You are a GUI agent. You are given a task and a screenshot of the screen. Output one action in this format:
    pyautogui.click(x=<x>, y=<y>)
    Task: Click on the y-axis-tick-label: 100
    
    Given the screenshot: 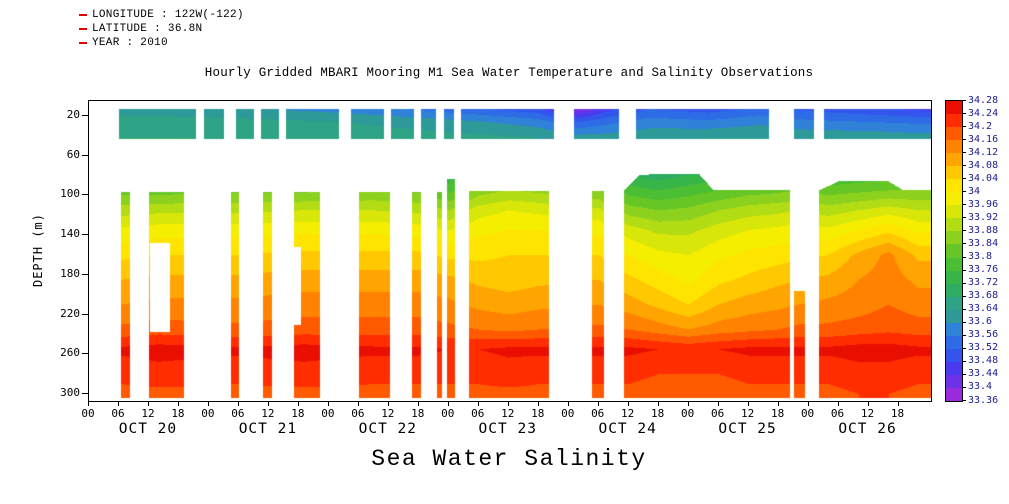 What is the action you would take?
    pyautogui.click(x=70, y=194)
    